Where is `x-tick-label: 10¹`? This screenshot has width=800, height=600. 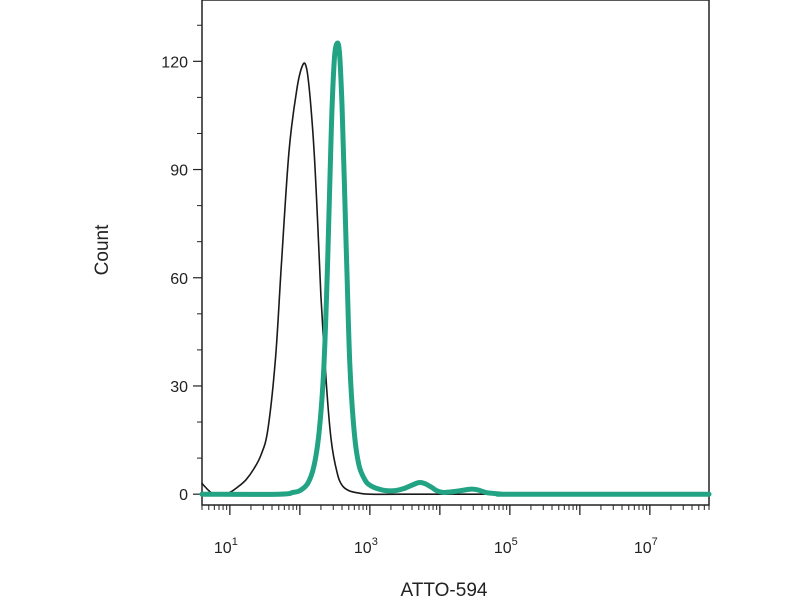 x-tick-label: 10¹ is located at coordinates (226, 546).